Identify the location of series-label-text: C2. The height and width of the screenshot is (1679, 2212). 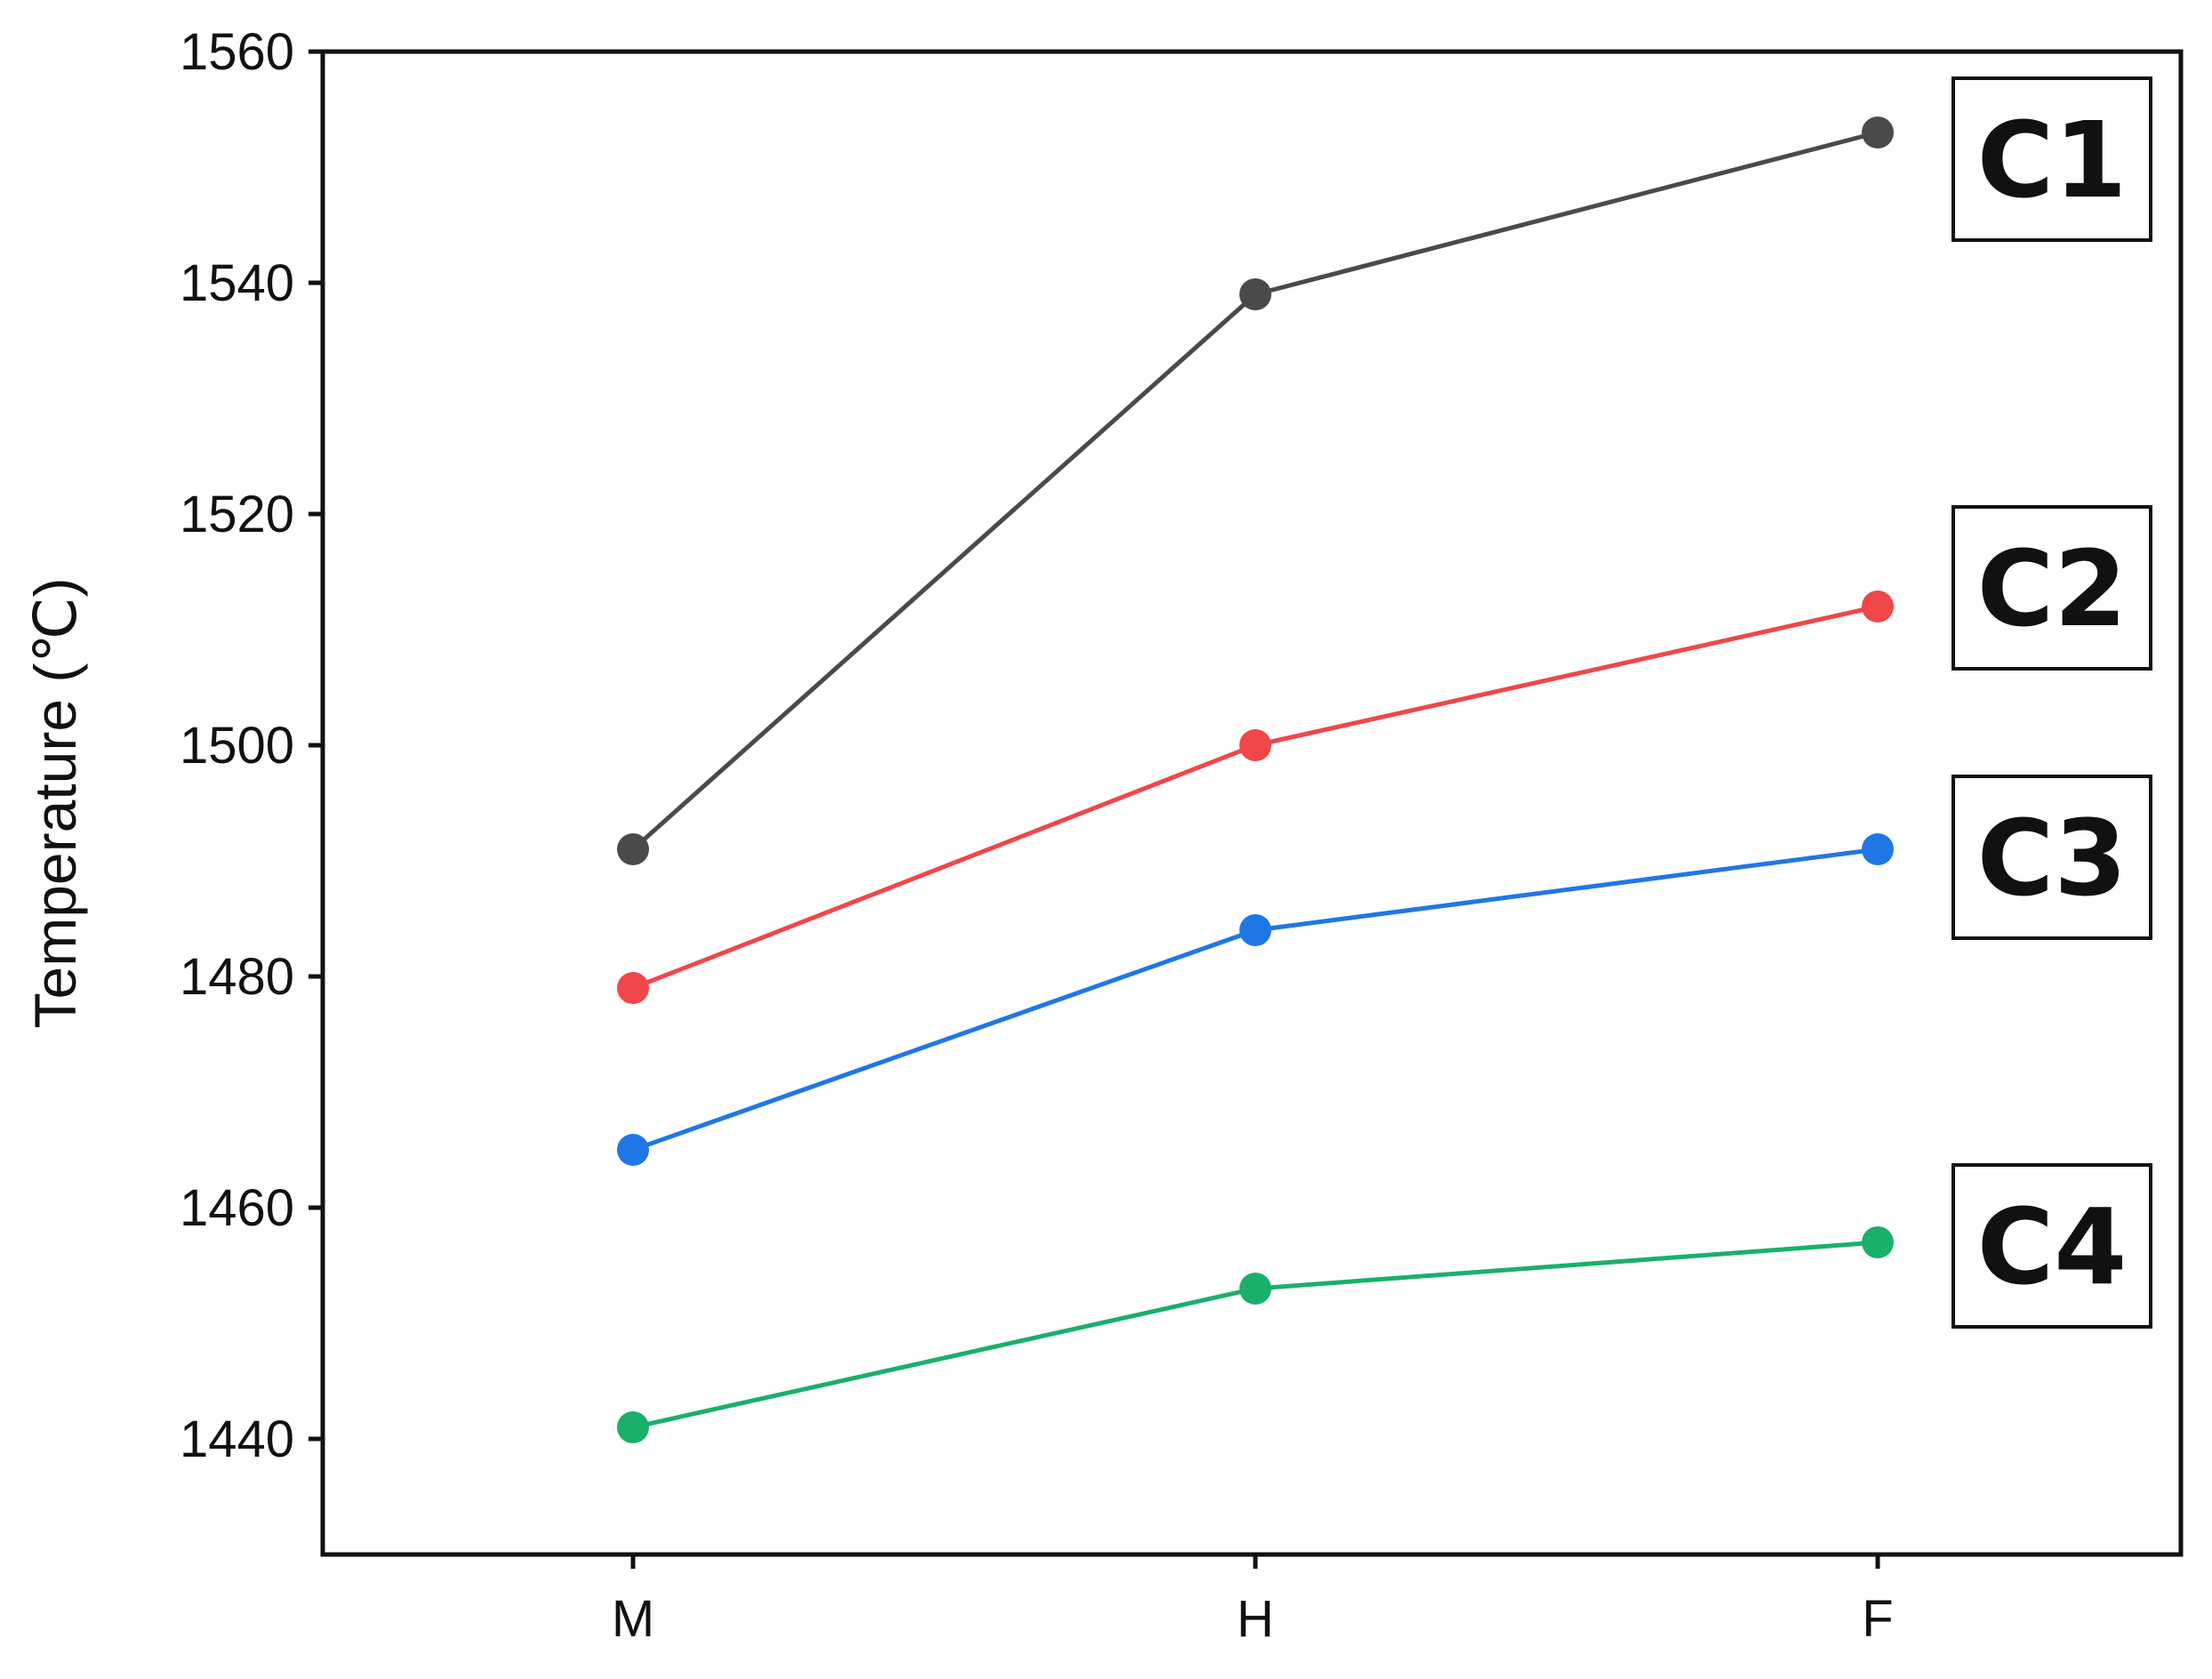
(2052, 589).